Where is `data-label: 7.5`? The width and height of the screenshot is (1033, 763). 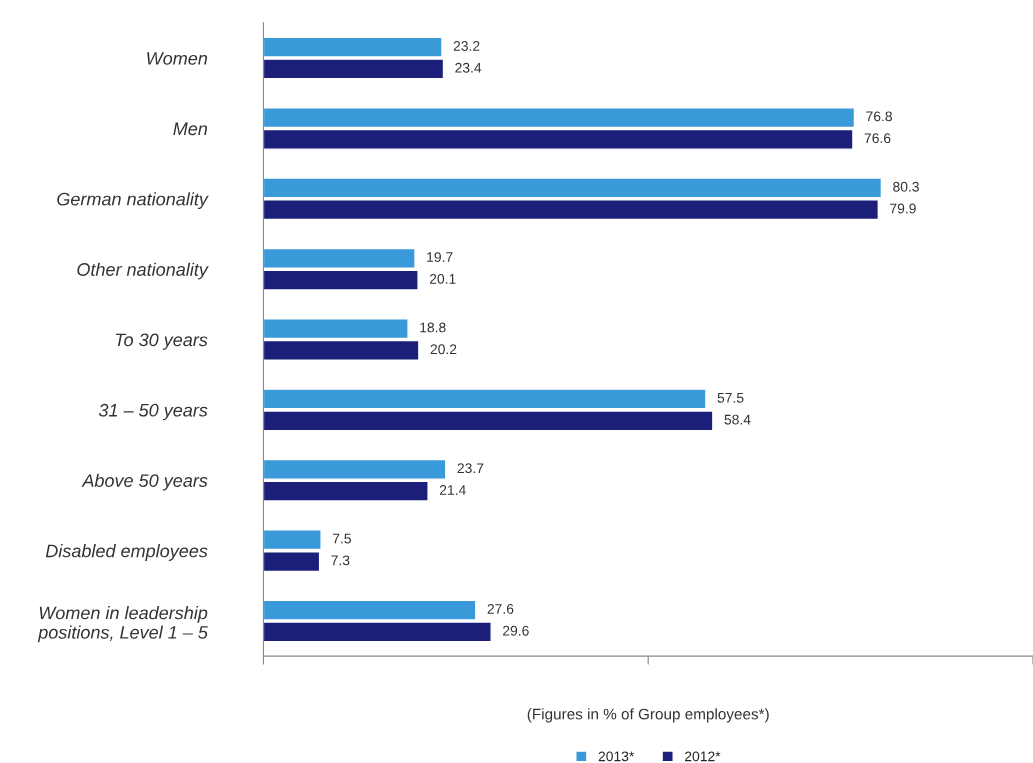 data-label: 7.5 is located at coordinates (341, 538).